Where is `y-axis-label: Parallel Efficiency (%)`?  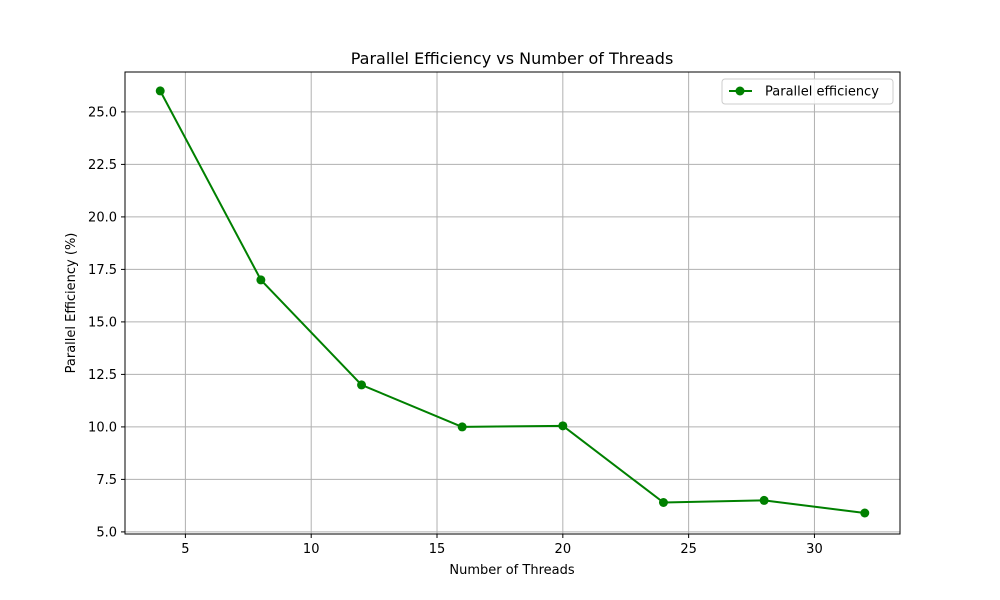 y-axis-label: Parallel Efficiency (%) is located at coordinates (71, 303).